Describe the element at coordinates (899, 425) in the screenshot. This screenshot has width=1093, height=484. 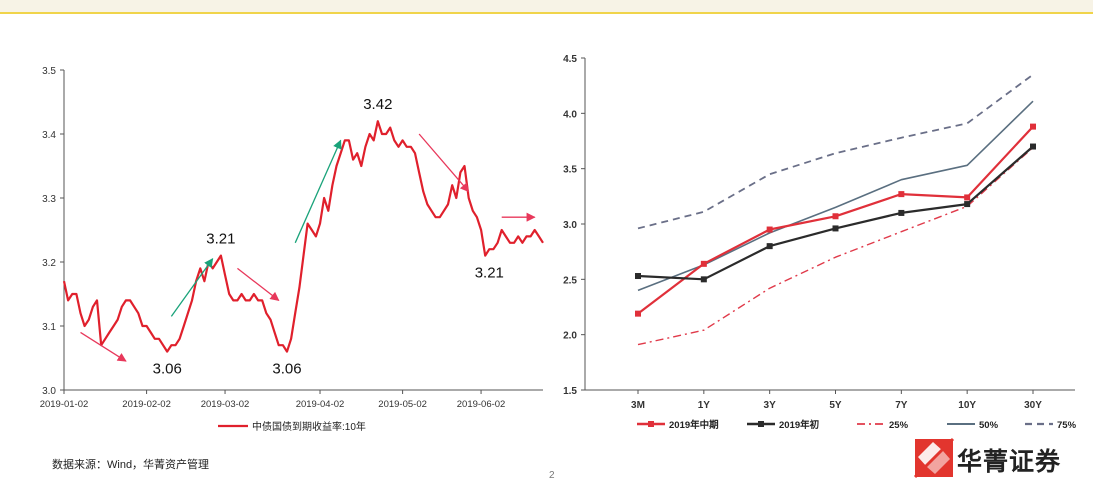
I see `legend-label: 25%` at that location.